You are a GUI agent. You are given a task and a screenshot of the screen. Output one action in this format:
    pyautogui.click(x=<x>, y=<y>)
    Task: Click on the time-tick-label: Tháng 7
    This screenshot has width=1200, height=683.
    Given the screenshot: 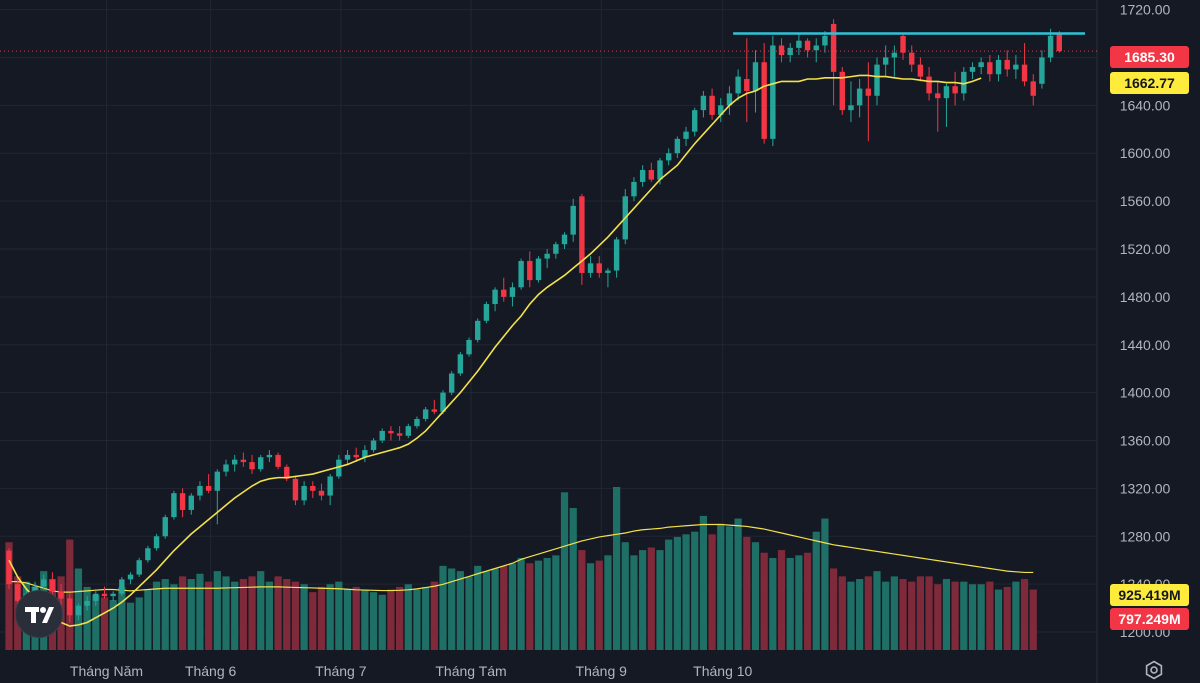 What is the action you would take?
    pyautogui.click(x=341, y=671)
    